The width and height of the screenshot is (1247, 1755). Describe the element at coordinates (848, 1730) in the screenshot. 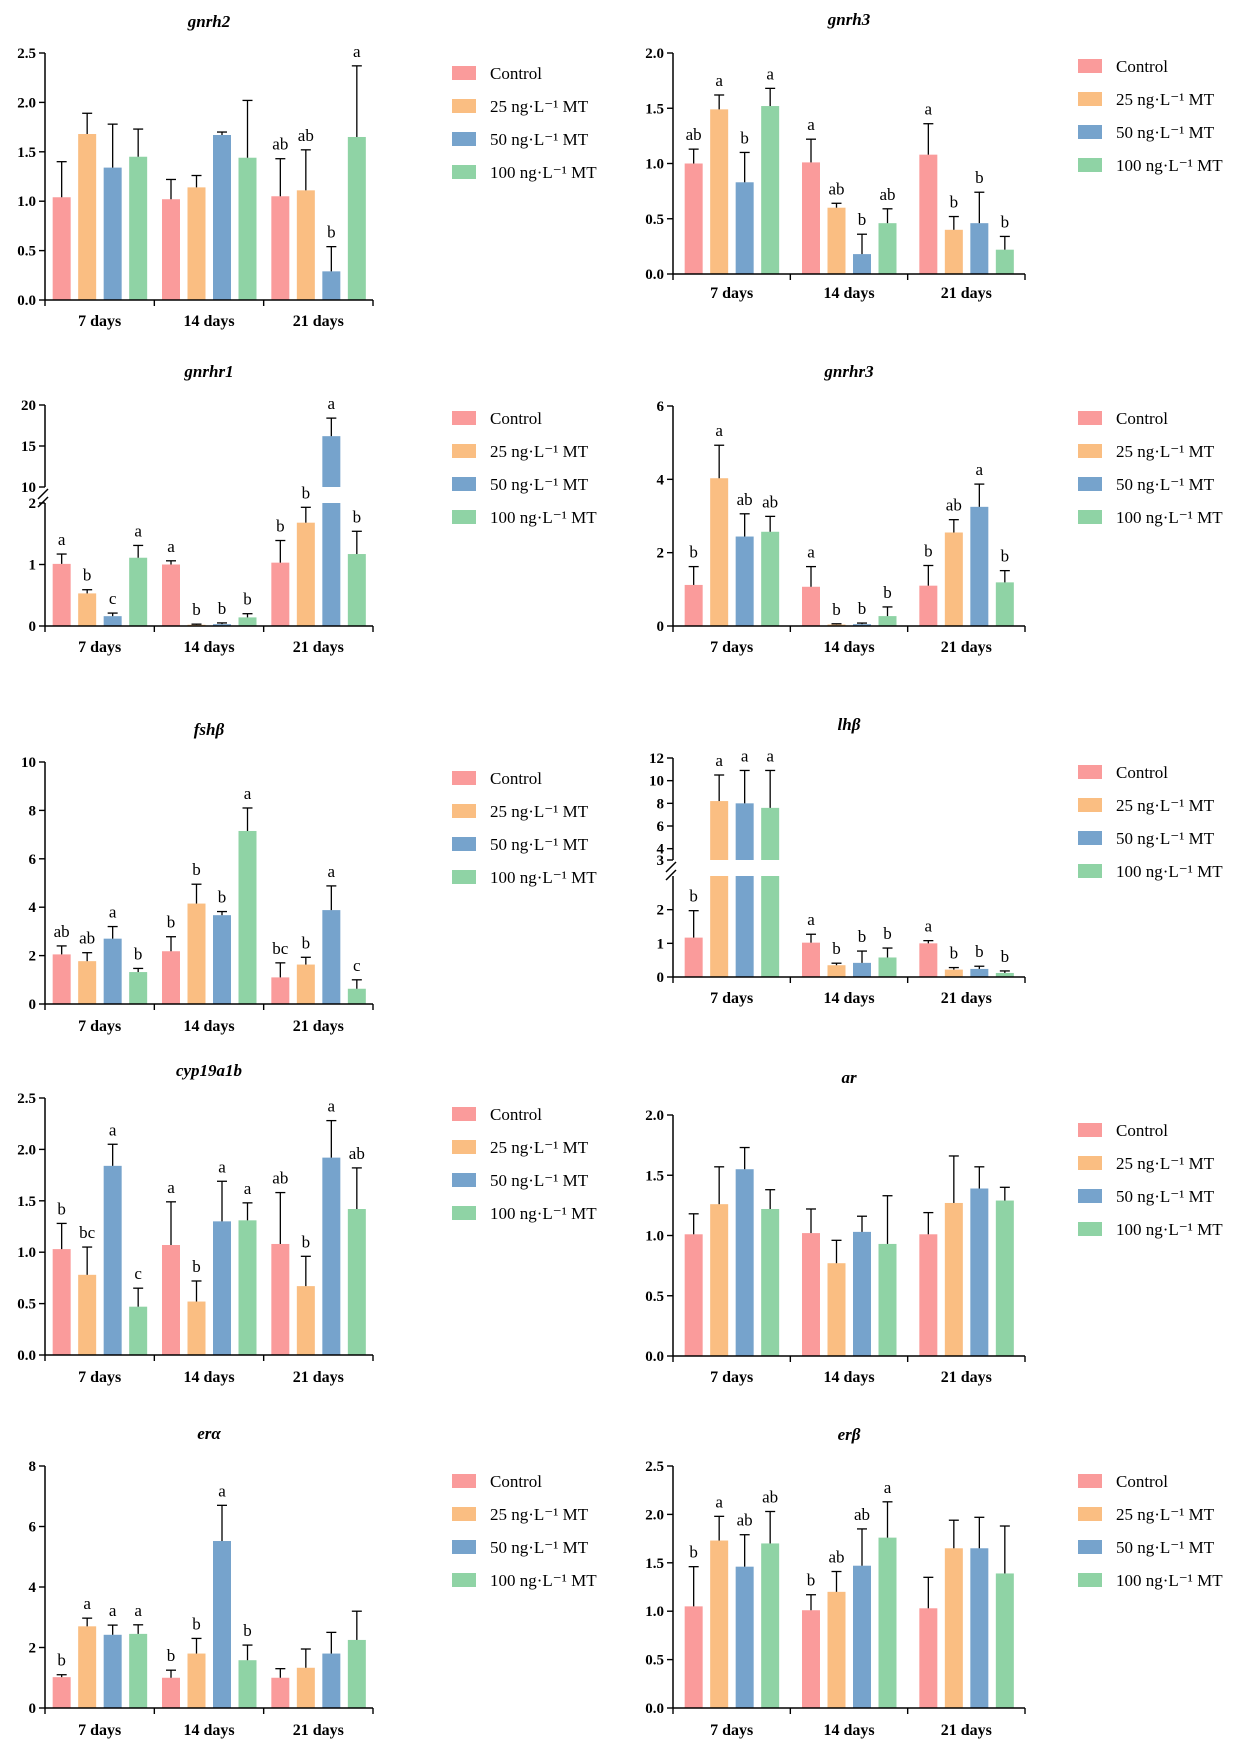

I see `x-tick-label: 14 days` at that location.